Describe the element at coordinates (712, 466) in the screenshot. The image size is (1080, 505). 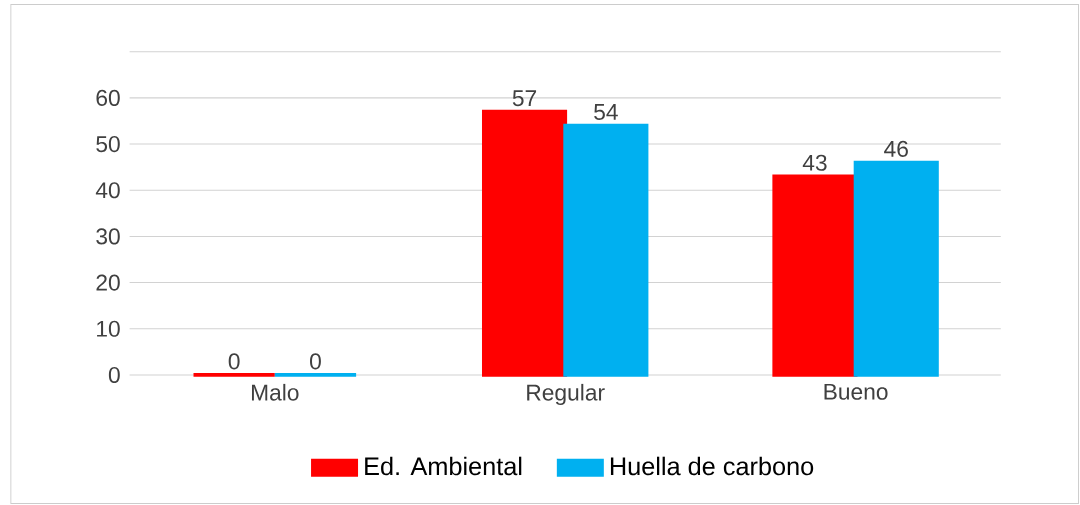
I see `legend-label: Huella de carbono` at that location.